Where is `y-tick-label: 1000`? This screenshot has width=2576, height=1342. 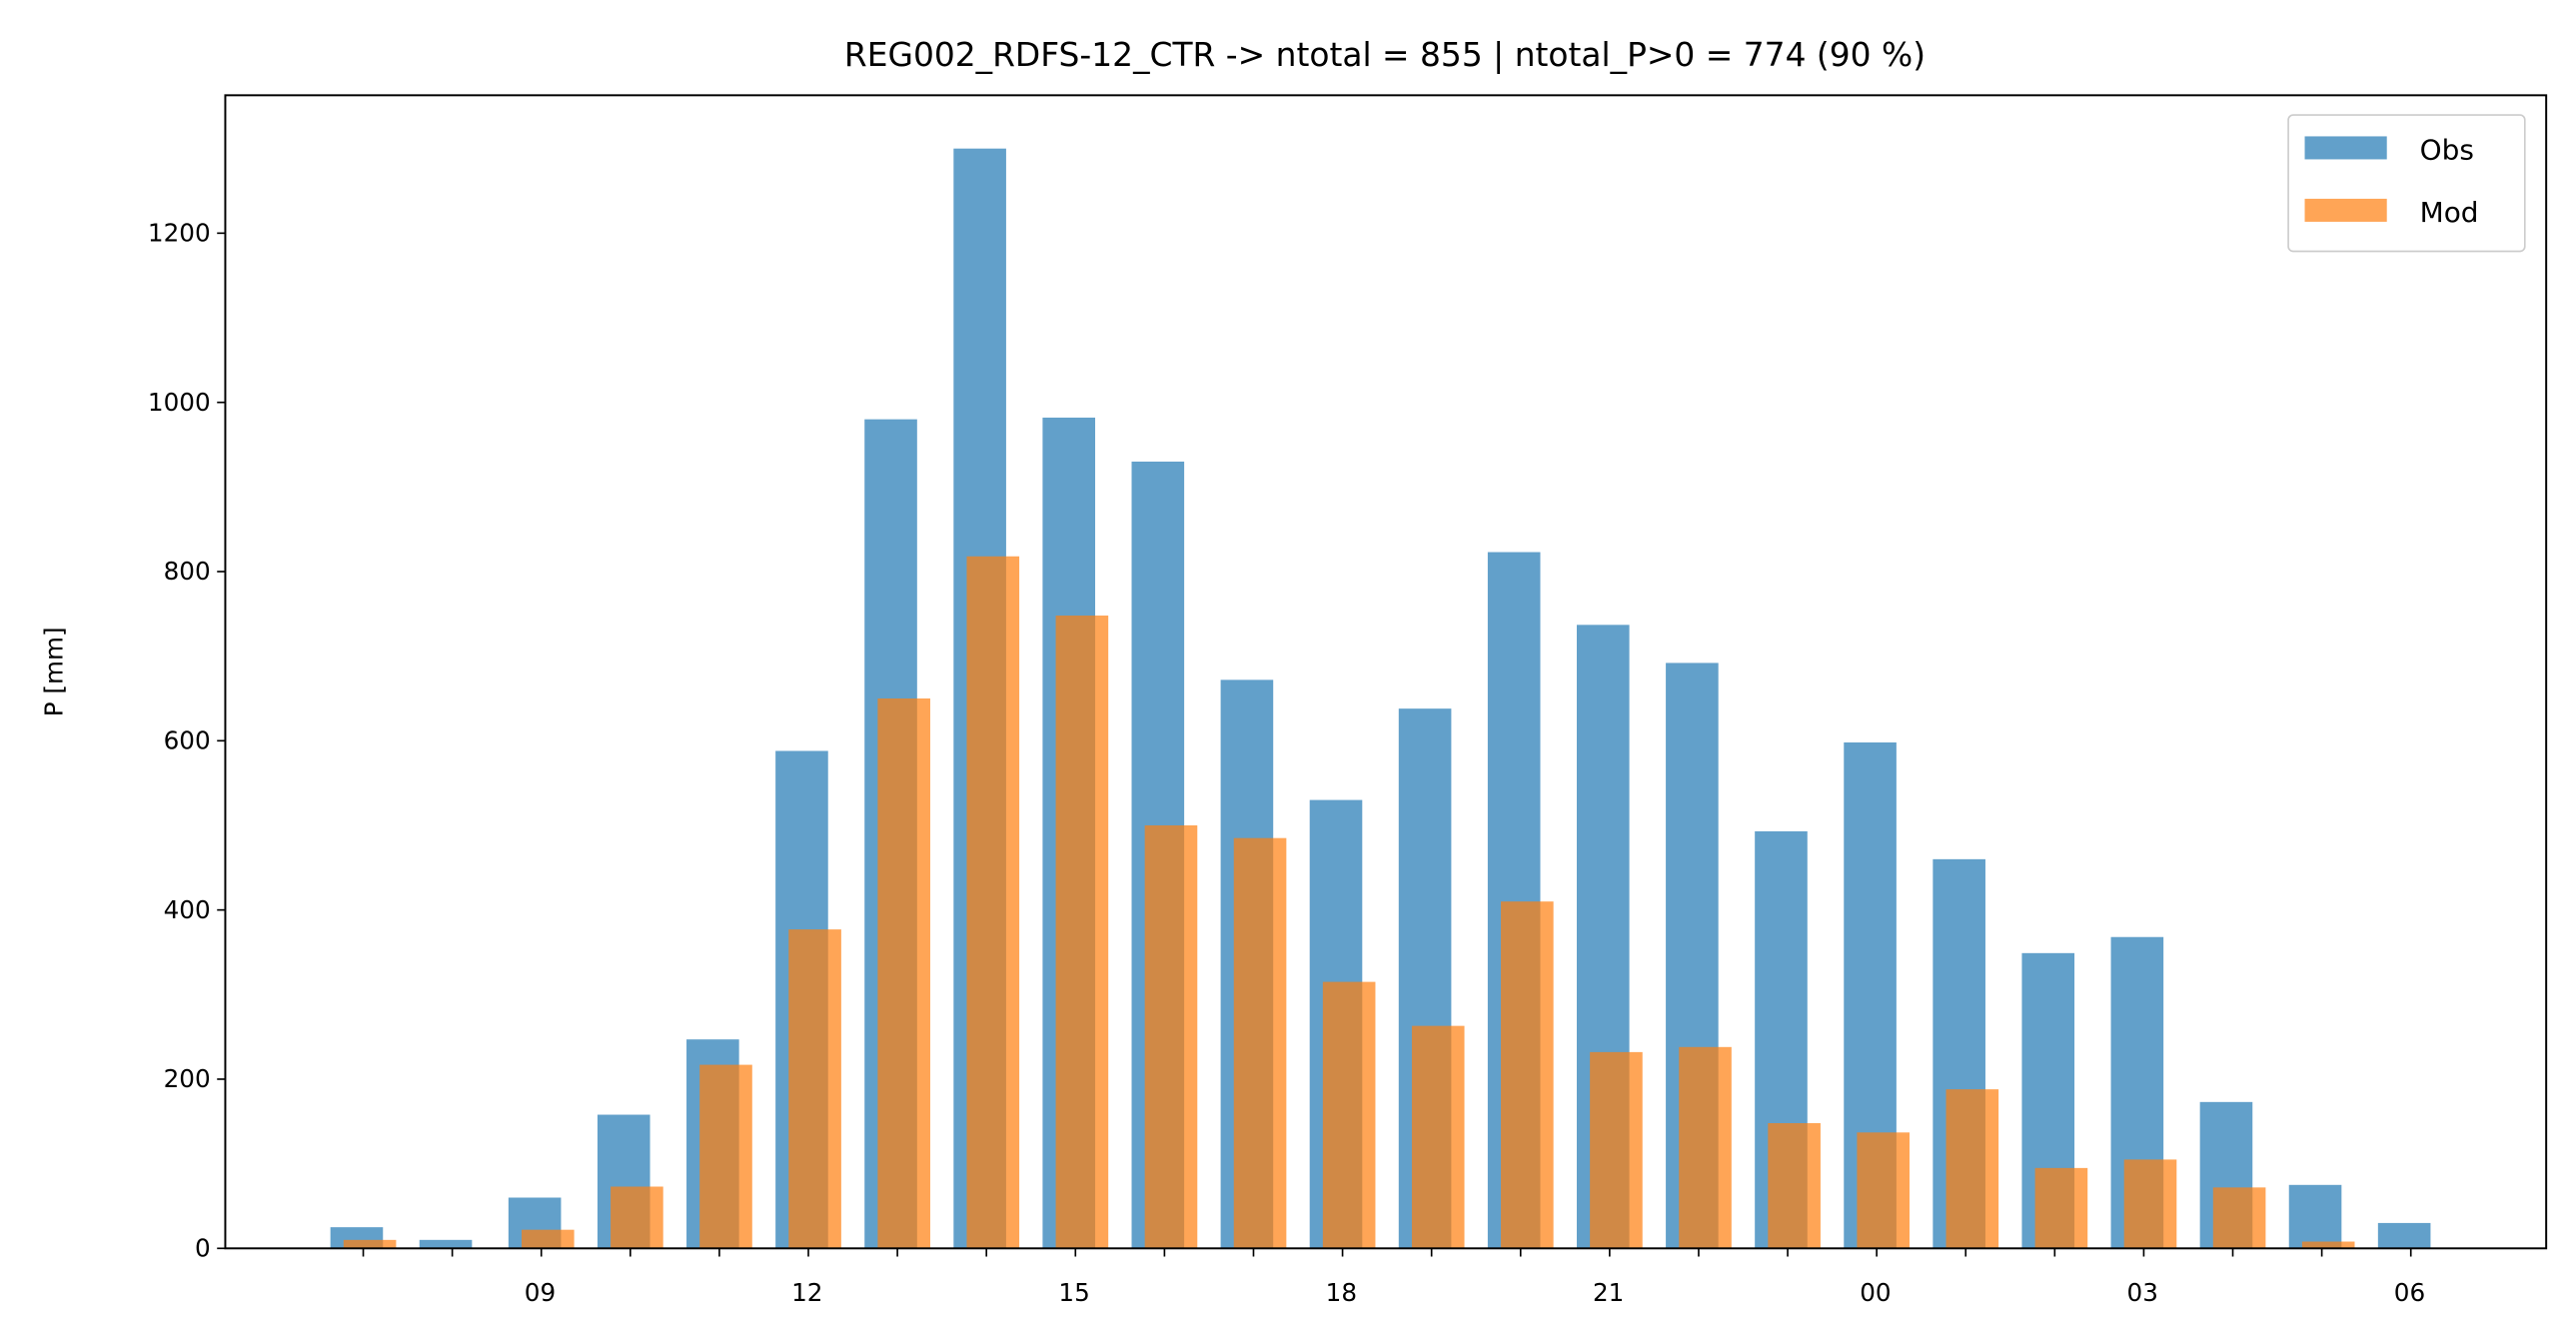
y-tick-label: 1000 is located at coordinates (179, 402).